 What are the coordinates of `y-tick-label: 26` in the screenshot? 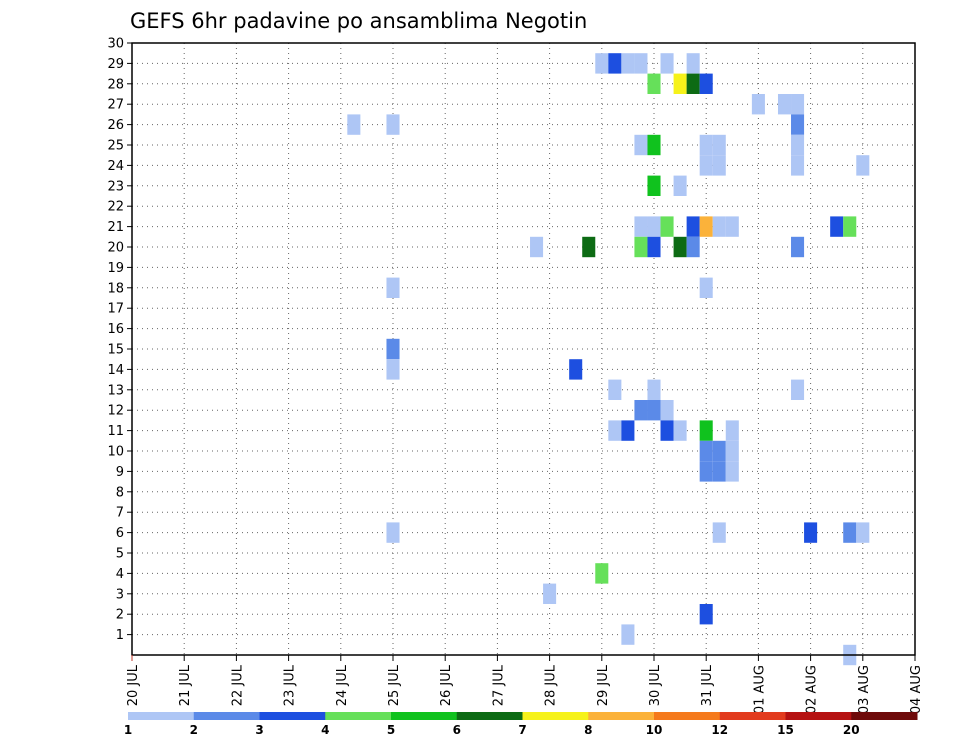 It's located at (115, 125).